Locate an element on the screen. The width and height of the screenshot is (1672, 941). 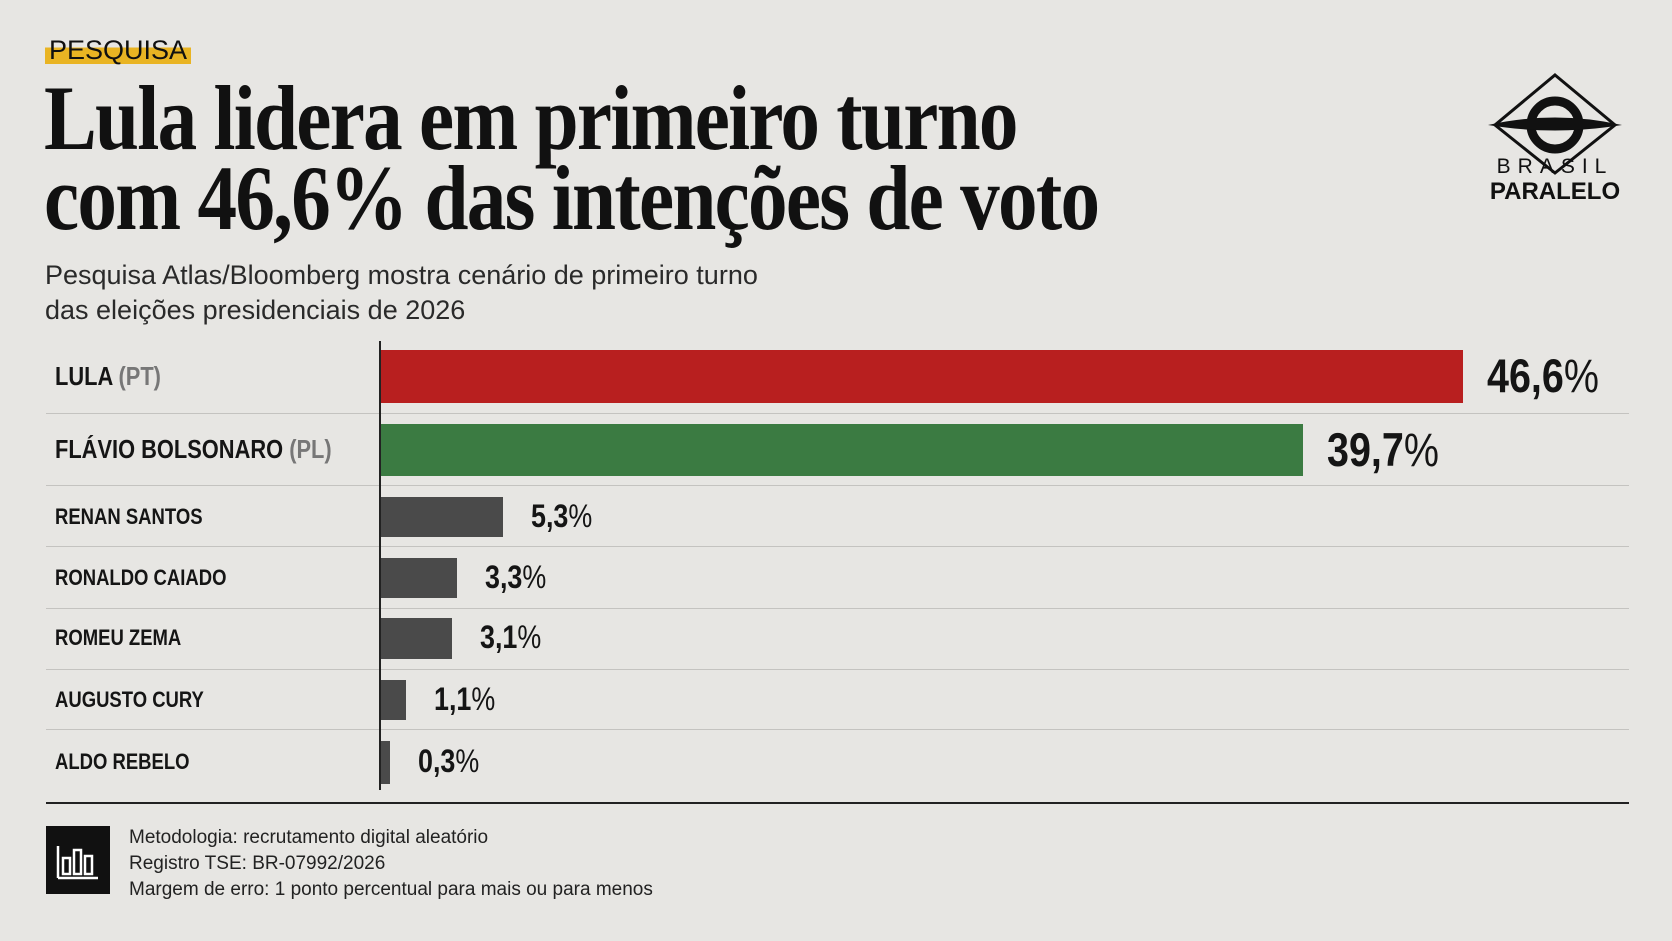
value-number: 1,1 is located at coordinates (452, 698).